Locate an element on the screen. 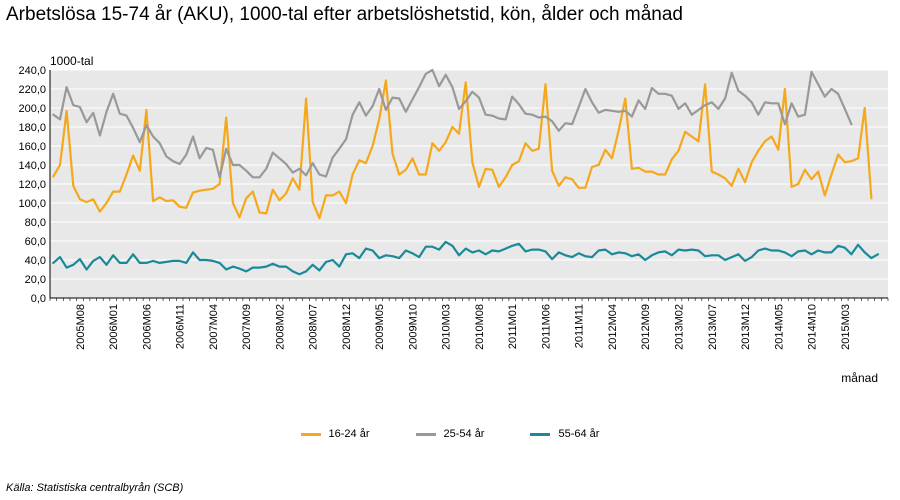 The height and width of the screenshot is (500, 900). x-tick-label: 2012M04 is located at coordinates (613, 327).